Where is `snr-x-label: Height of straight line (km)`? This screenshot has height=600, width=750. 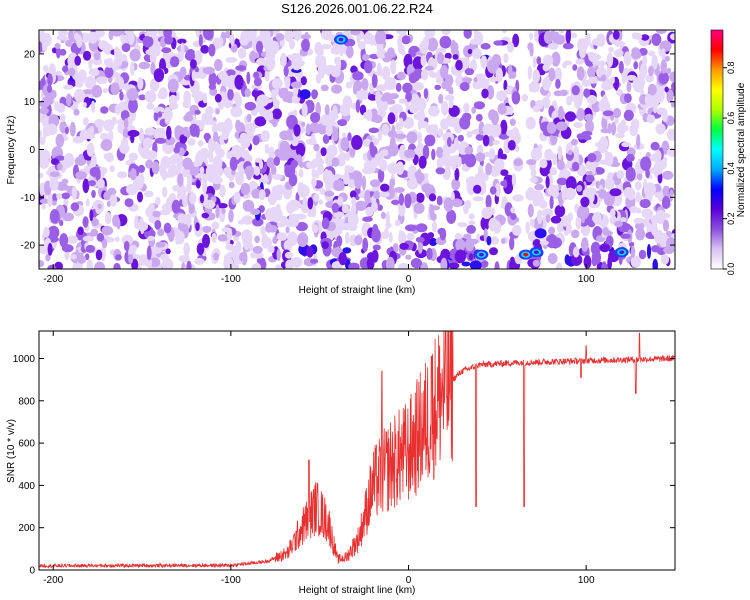
snr-x-label: Height of straight line (km) is located at coordinates (357, 590).